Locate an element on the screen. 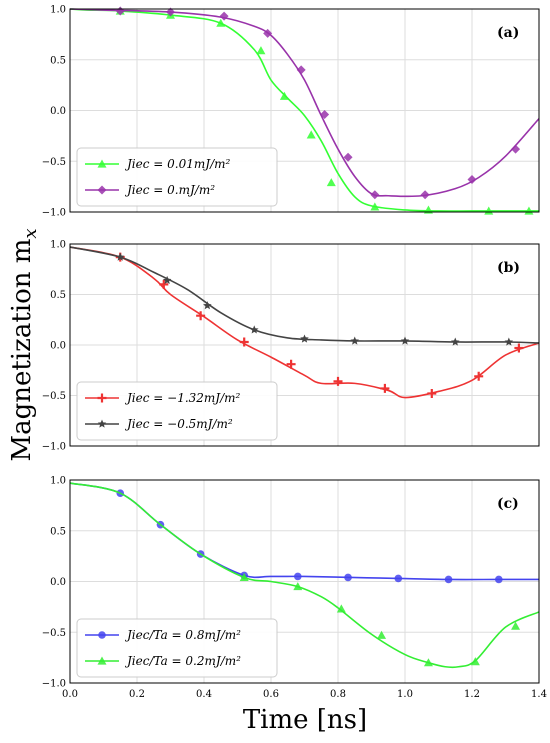 Image resolution: width=550 pixels, height=743 pixels. x-tick-label: 0.4 is located at coordinates (204, 694).